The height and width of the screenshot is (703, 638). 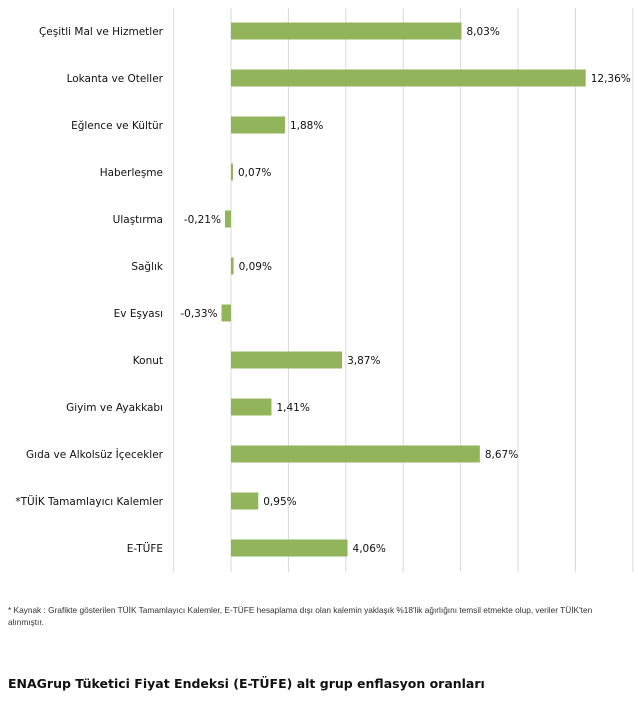 What do you see at coordinates (254, 173) in the screenshot?
I see `data-label: 0,07%` at bounding box center [254, 173].